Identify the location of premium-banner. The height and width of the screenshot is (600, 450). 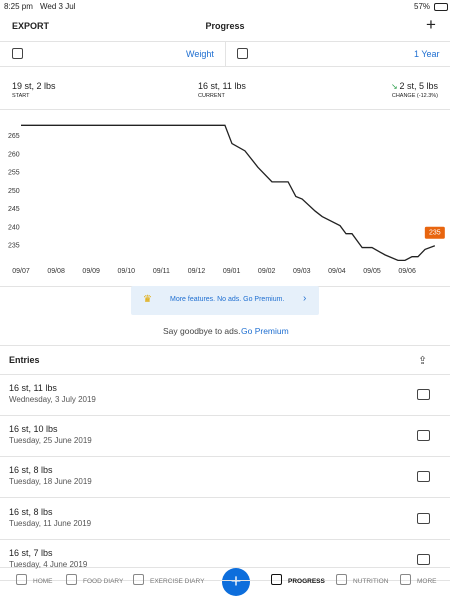
(225, 300).